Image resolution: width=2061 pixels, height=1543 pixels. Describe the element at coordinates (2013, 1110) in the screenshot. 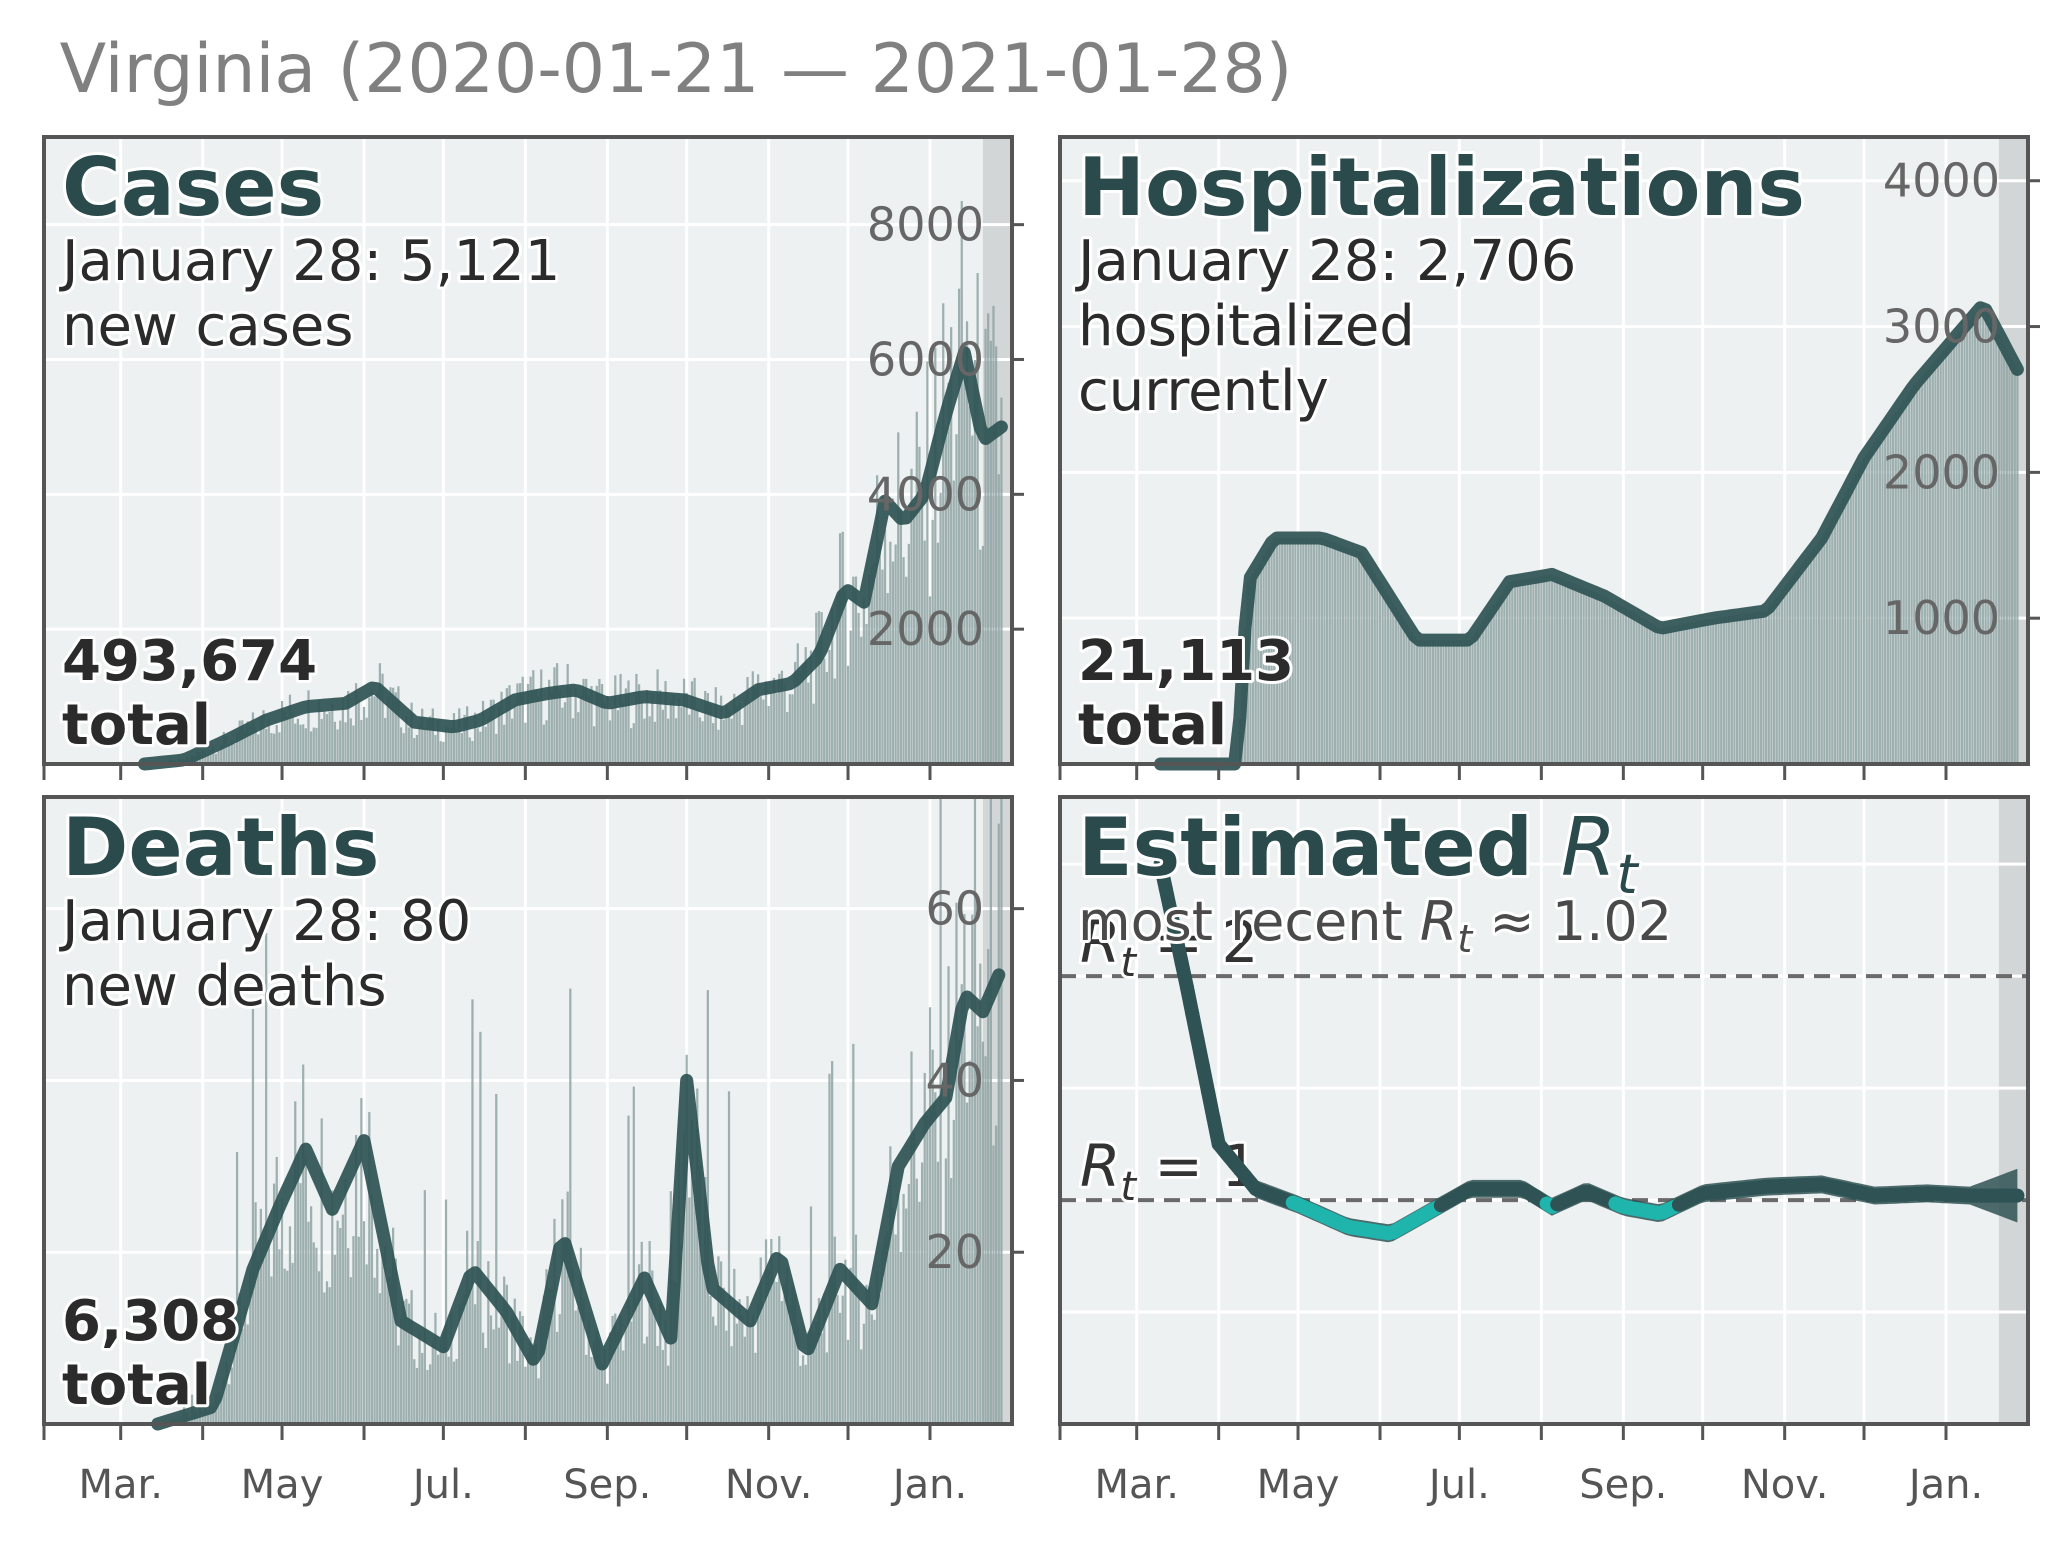

I see `rt-recent-shade` at that location.